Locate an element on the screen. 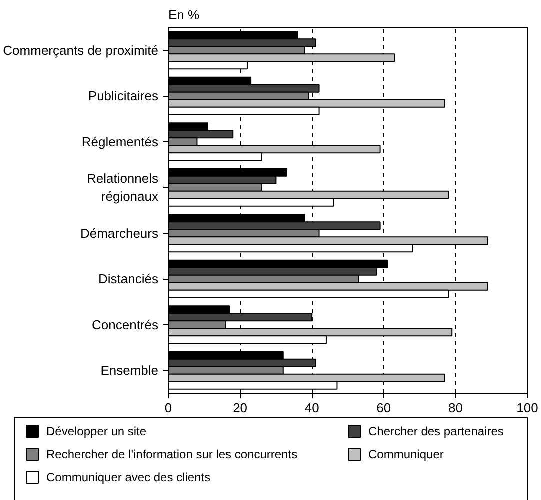 The width and height of the screenshot is (541, 500). y-tick-label: Réglementés is located at coordinates (120, 142).